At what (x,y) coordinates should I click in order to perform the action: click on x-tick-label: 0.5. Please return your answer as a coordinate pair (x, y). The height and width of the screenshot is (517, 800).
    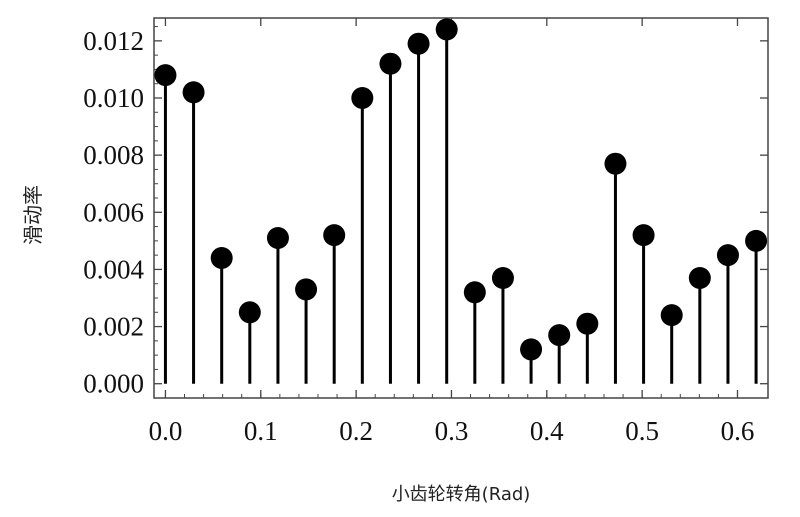
    Looking at the image, I should click on (642, 431).